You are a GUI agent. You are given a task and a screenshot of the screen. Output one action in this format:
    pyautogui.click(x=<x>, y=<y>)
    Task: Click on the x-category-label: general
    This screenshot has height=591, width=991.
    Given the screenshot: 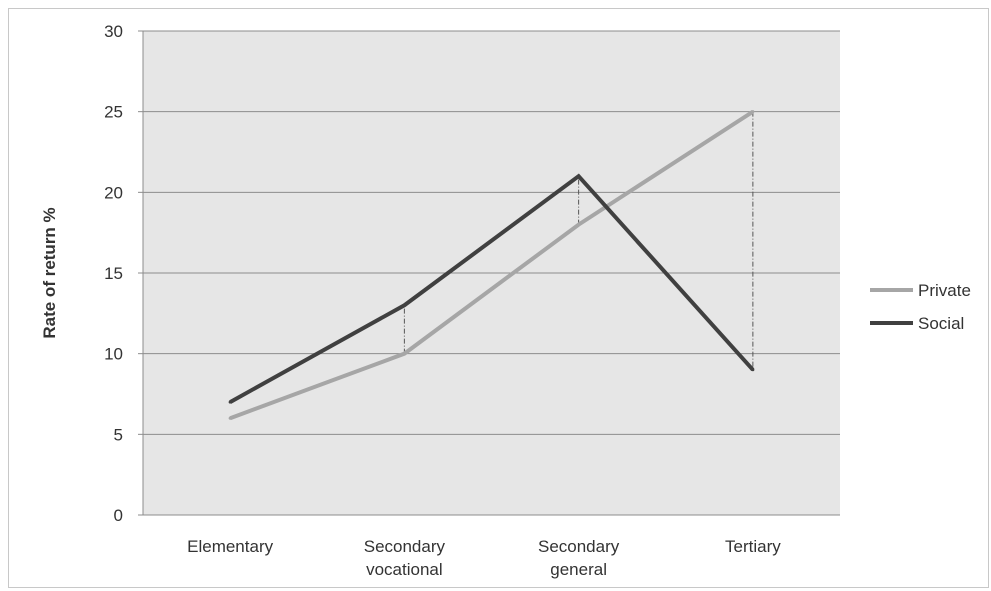 What is the action you would take?
    pyautogui.click(x=578, y=569)
    